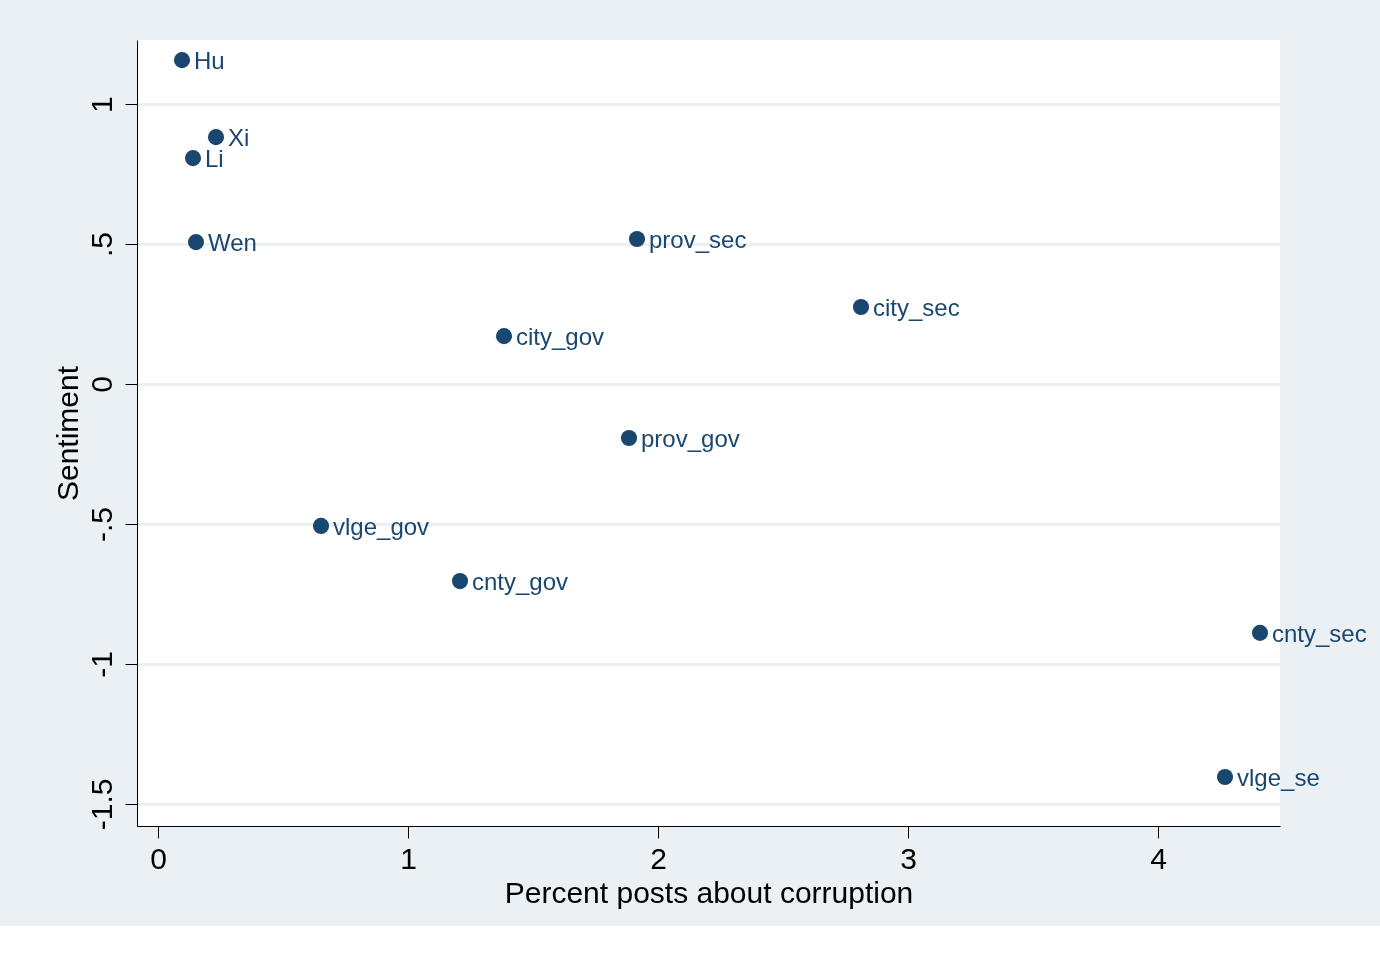 This screenshot has height=953, width=1380. Describe the element at coordinates (67, 433) in the screenshot. I see `y-axis-title: Sentiment` at that location.